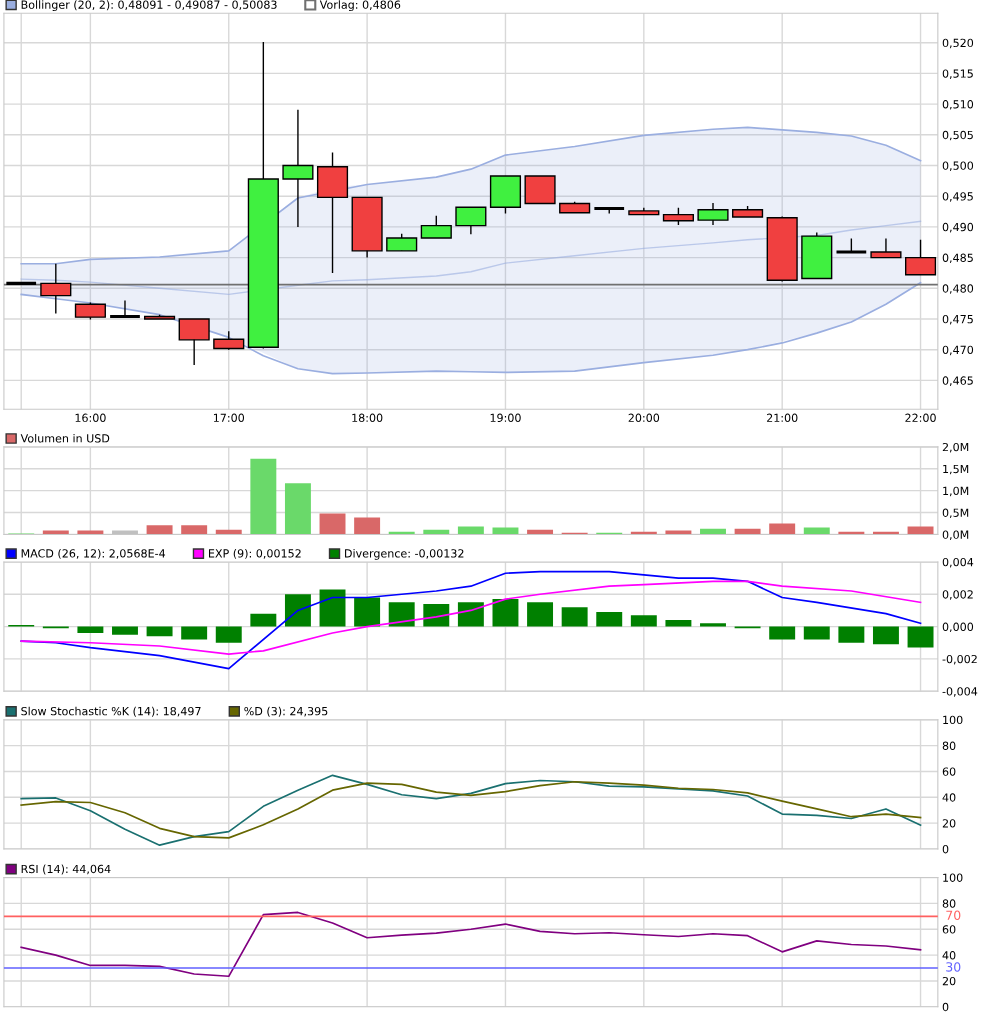 Image resolution: width=981 pixels, height=1018 pixels. What do you see at coordinates (65, 438) in the screenshot?
I see `legend-label: Volumen in USD` at bounding box center [65, 438].